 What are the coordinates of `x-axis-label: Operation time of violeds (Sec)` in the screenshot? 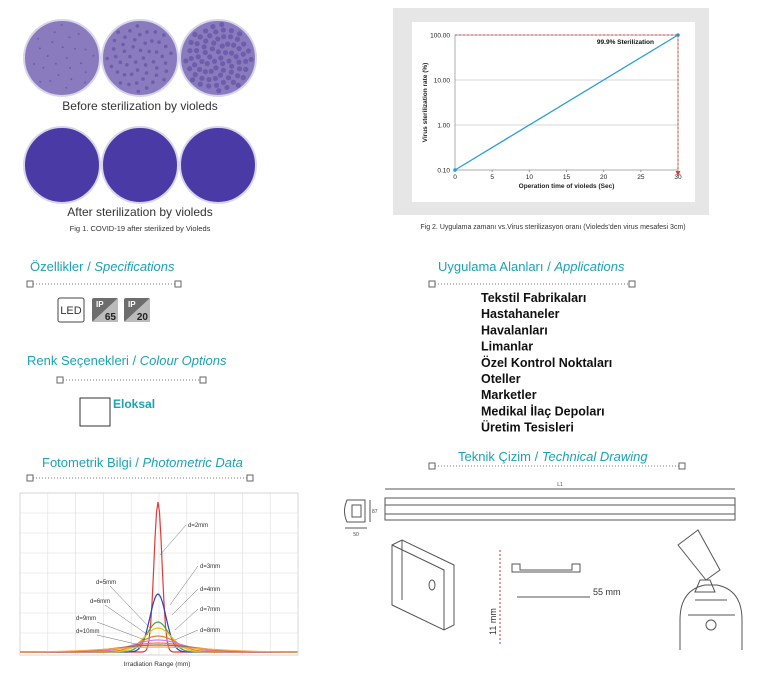 It's located at (567, 186).